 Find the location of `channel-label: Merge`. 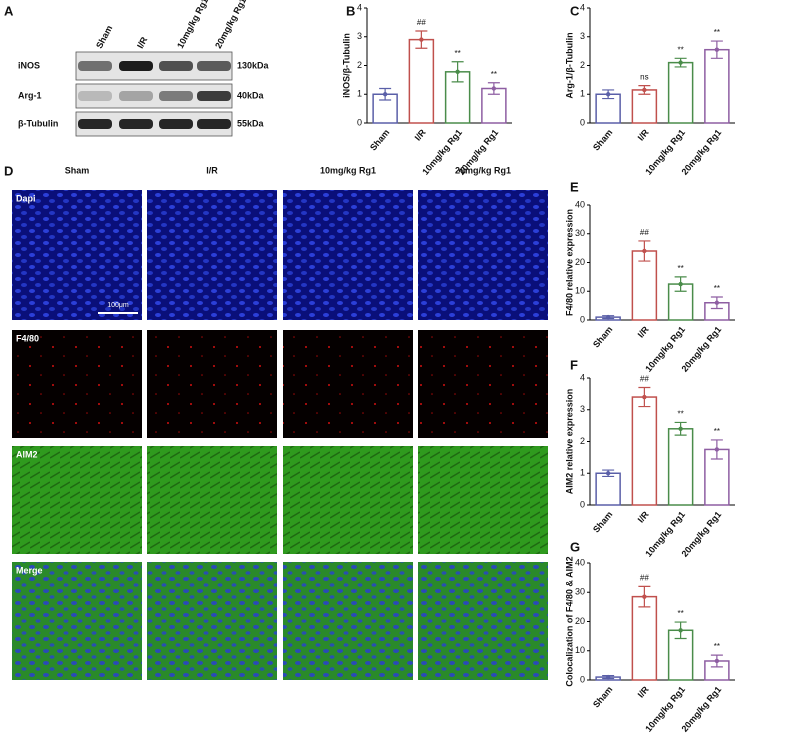

channel-label: Merge is located at coordinates (29, 570).